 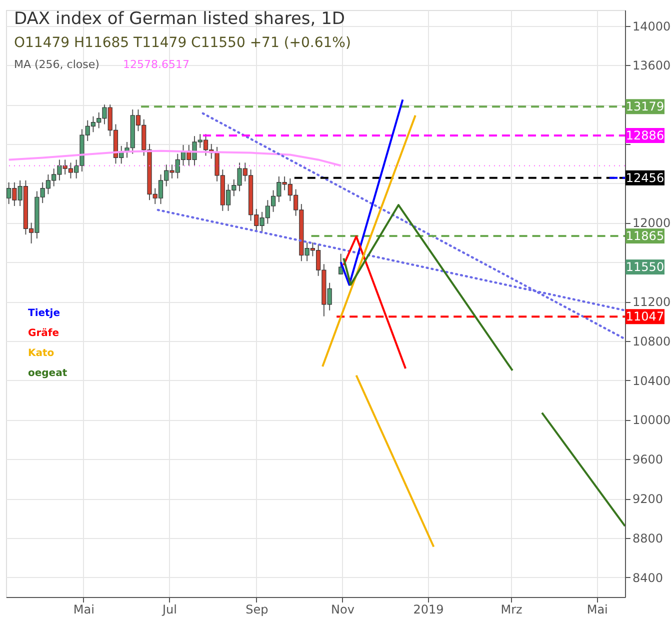 I want to click on chart-title: DAX index of German listed shares, 1D, so click(x=179, y=19).